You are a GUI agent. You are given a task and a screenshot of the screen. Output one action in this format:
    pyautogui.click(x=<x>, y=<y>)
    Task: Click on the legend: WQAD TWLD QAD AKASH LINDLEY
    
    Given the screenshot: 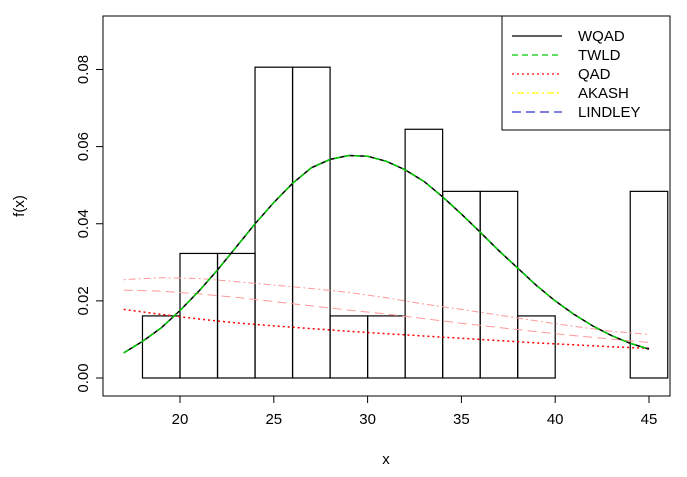 What is the action you would take?
    pyautogui.click(x=586, y=73)
    